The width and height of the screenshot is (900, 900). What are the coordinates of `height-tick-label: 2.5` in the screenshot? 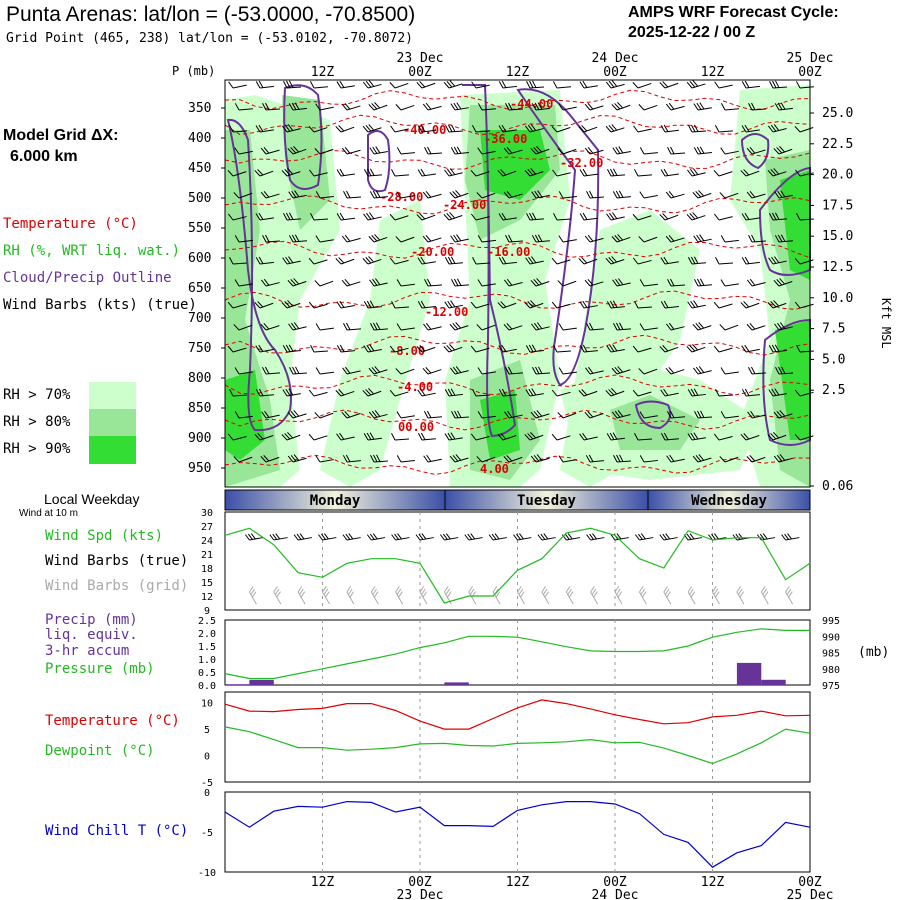 It's located at (833, 390).